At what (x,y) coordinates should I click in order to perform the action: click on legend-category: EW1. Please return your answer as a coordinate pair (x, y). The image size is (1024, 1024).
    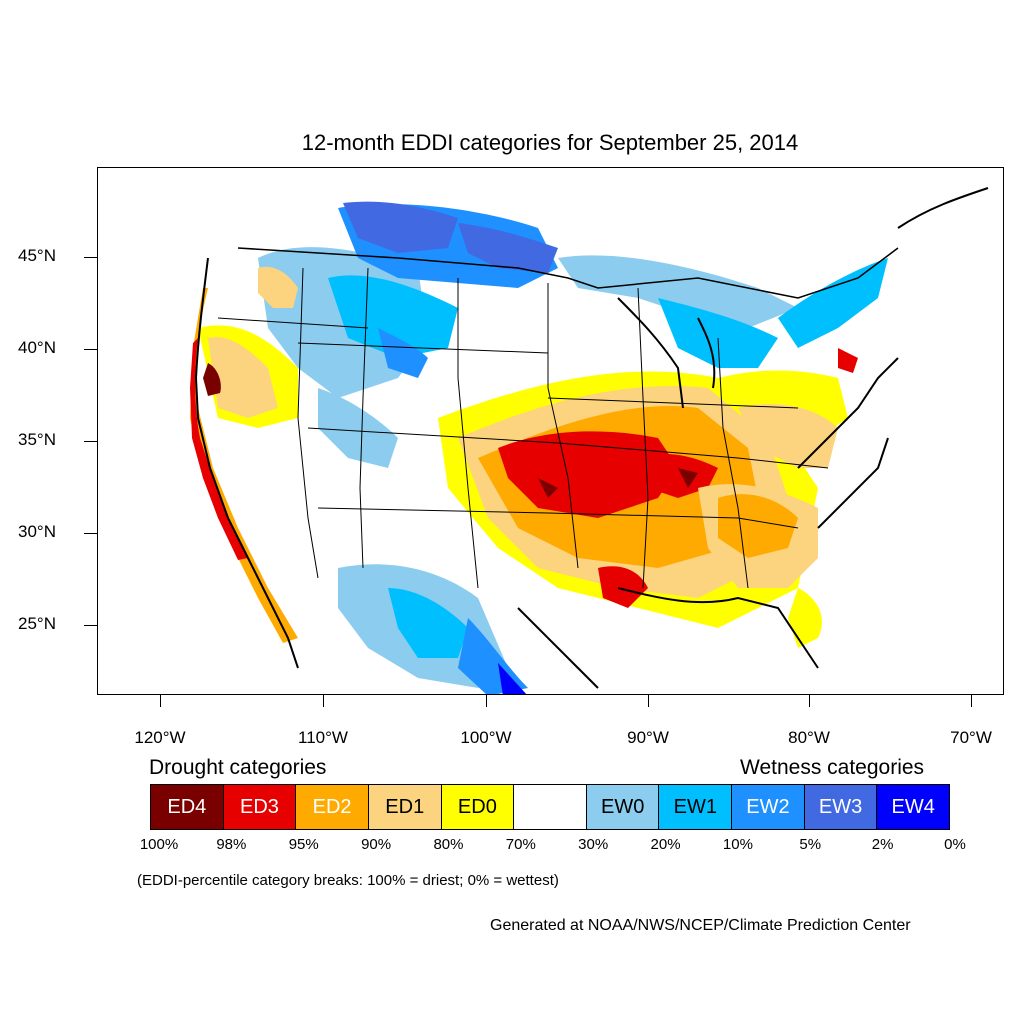
    Looking at the image, I should click on (696, 807).